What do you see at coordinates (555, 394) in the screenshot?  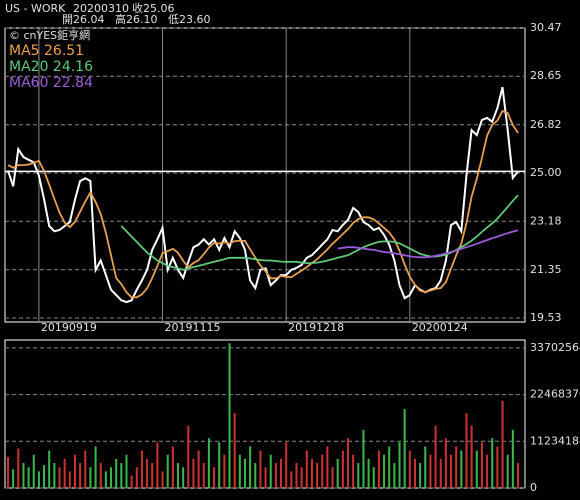 I see `y-tick-label: 22468376` at bounding box center [555, 394].